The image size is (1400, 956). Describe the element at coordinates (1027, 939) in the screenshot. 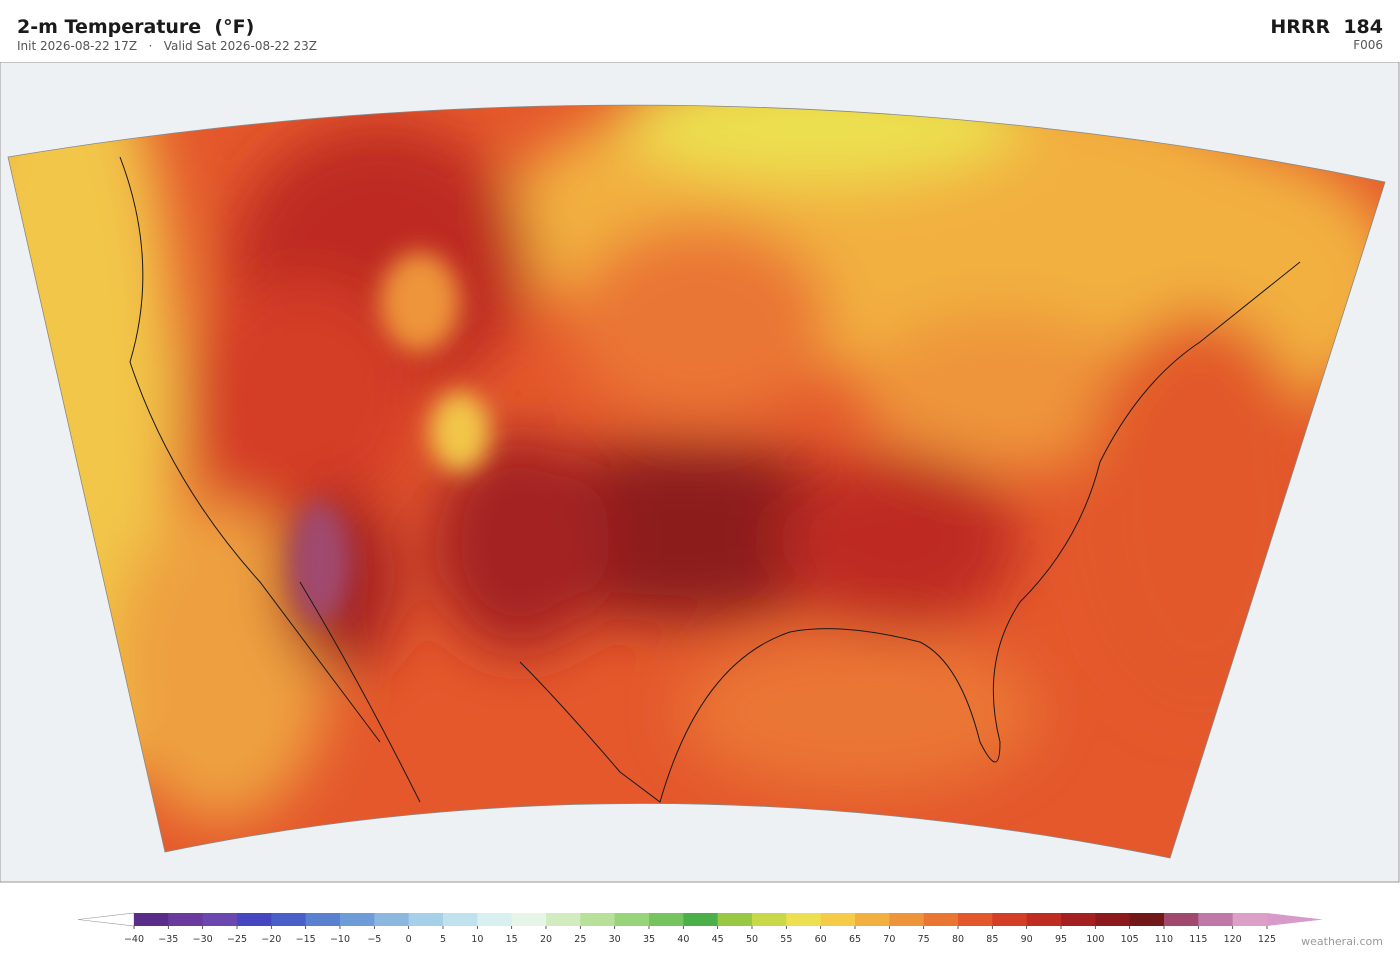

I see `tick-label: 90` at that location.